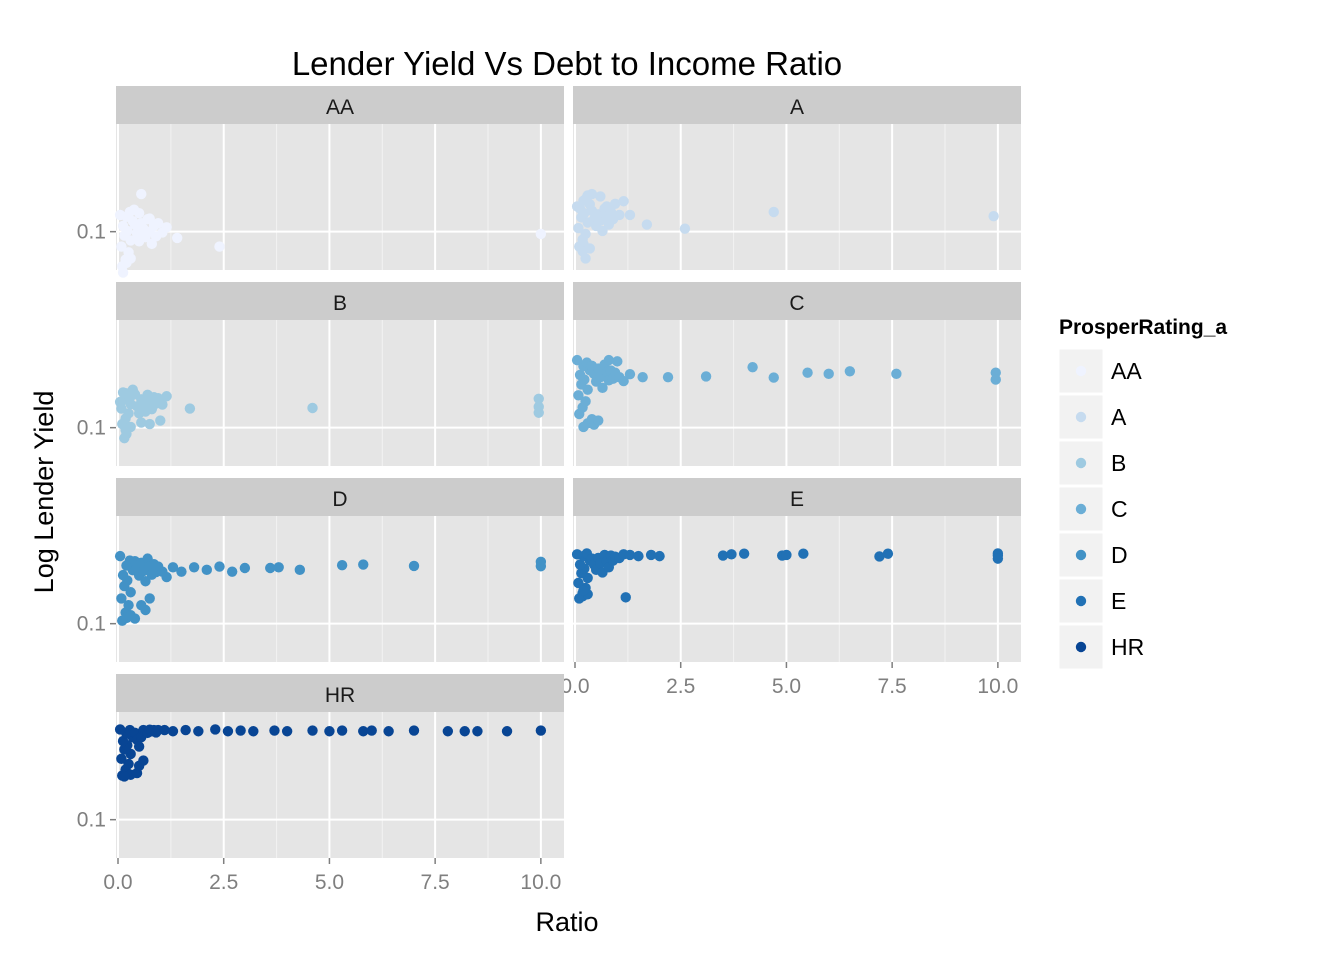  Describe the element at coordinates (330, 233) in the screenshot. I see `series-points-aa` at that location.